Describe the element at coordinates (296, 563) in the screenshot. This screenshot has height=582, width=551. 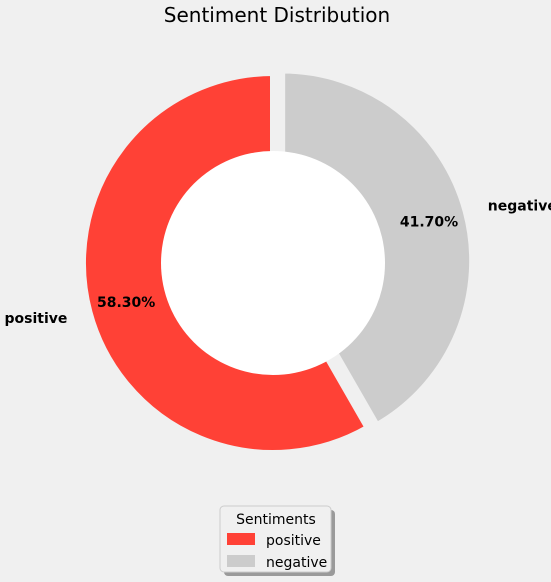
I see `legend-label-negative: negative` at that location.